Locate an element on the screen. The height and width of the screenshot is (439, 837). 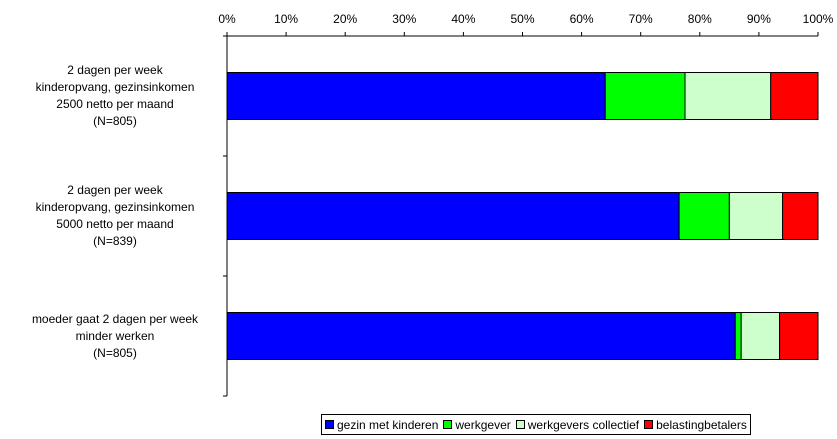
x-axis: 0% 10% 20% 30% 40% 50% 60% 70% 80% 90% 100% is located at coordinates (526, 24).